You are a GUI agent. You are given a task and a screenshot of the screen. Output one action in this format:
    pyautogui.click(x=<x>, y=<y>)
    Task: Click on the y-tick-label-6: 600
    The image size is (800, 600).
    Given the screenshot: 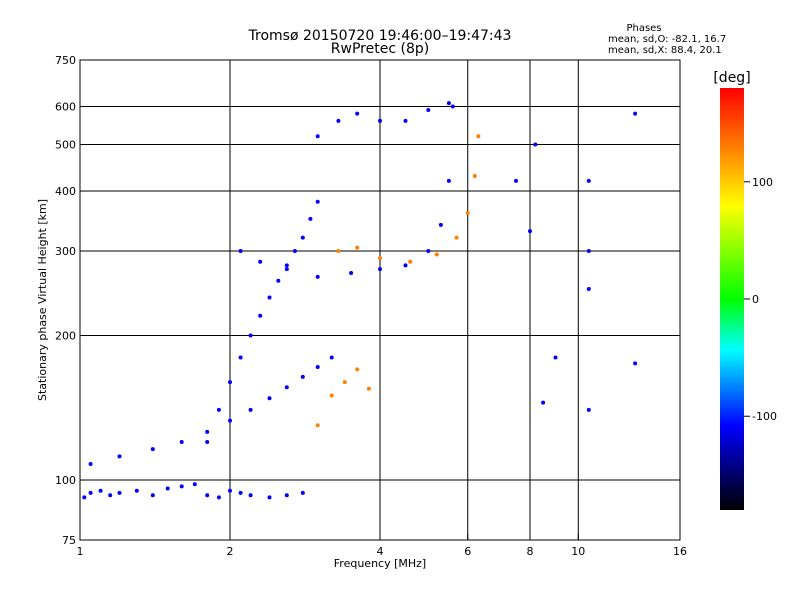 What is the action you would take?
    pyautogui.click(x=65, y=107)
    